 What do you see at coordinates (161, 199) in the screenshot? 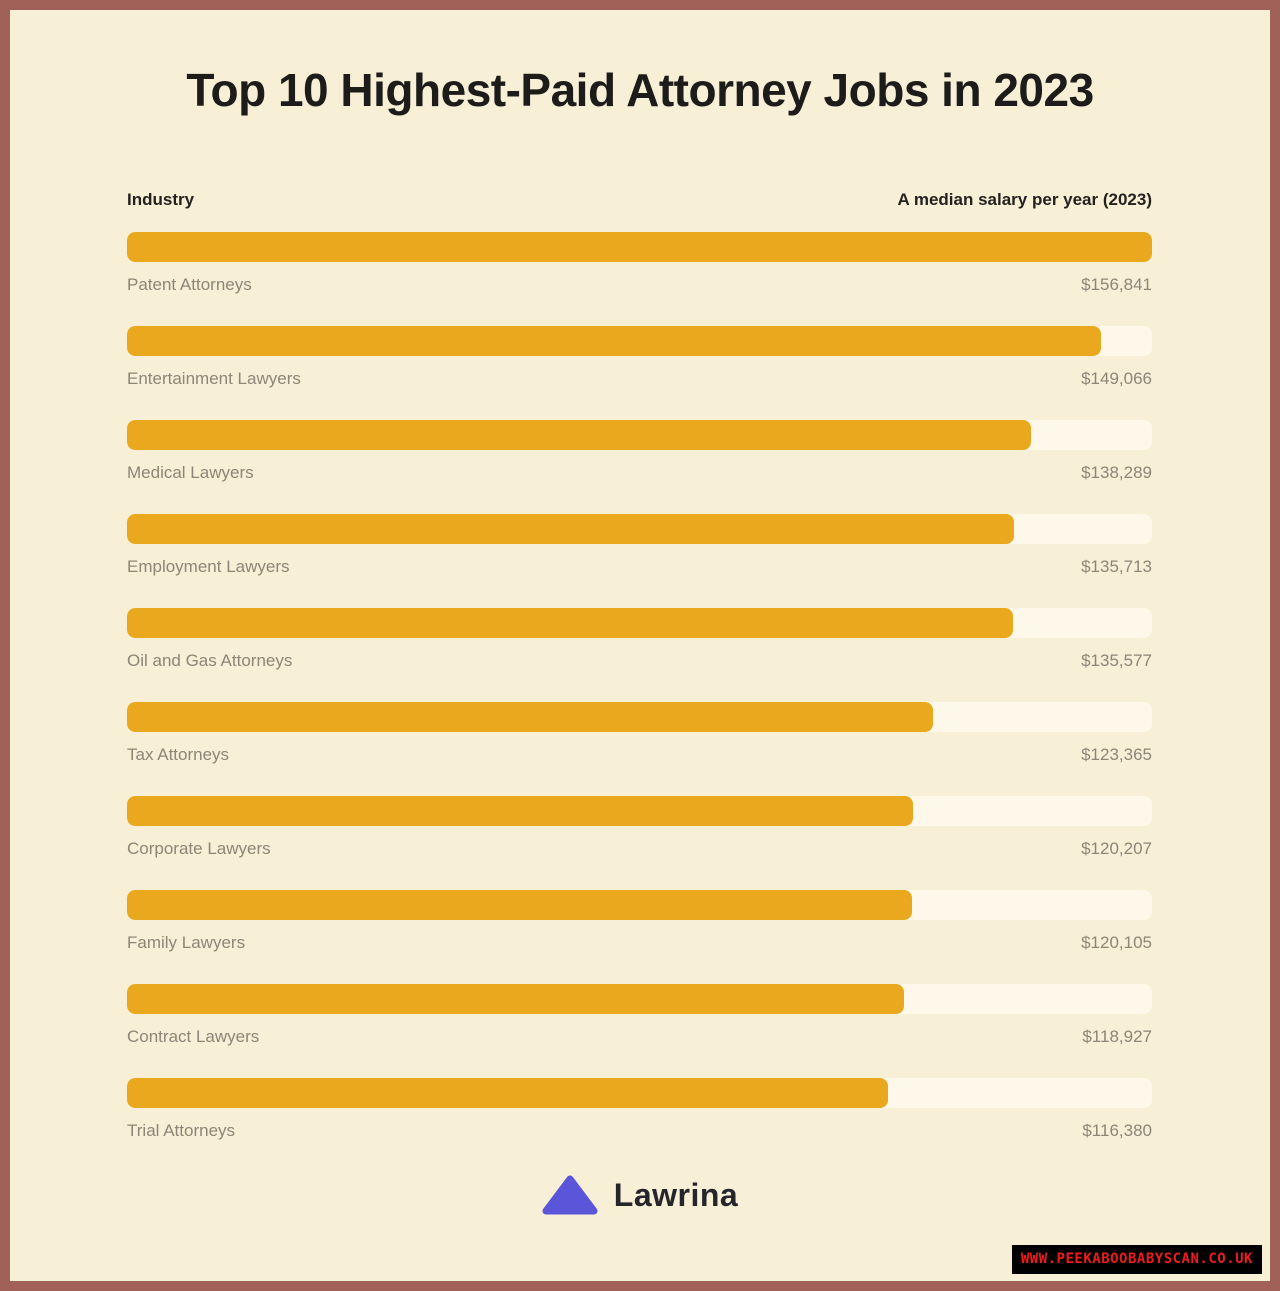
I see `column-header-industry: Industry` at bounding box center [161, 199].